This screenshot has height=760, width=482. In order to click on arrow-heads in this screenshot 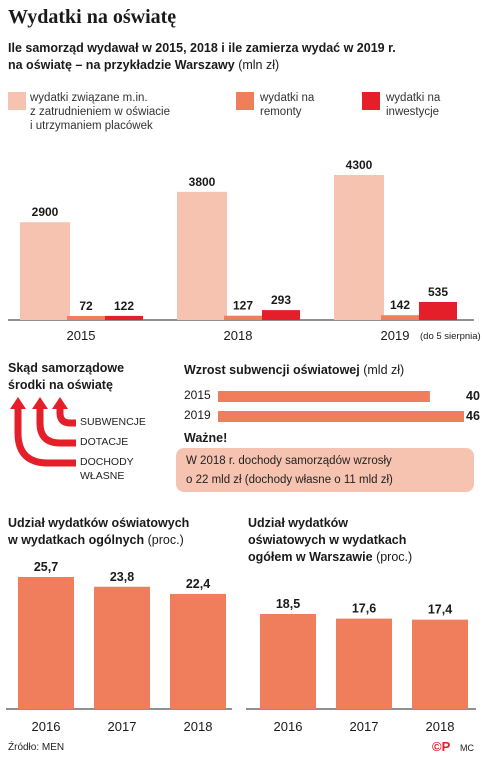, I will do `click(39, 403)`.